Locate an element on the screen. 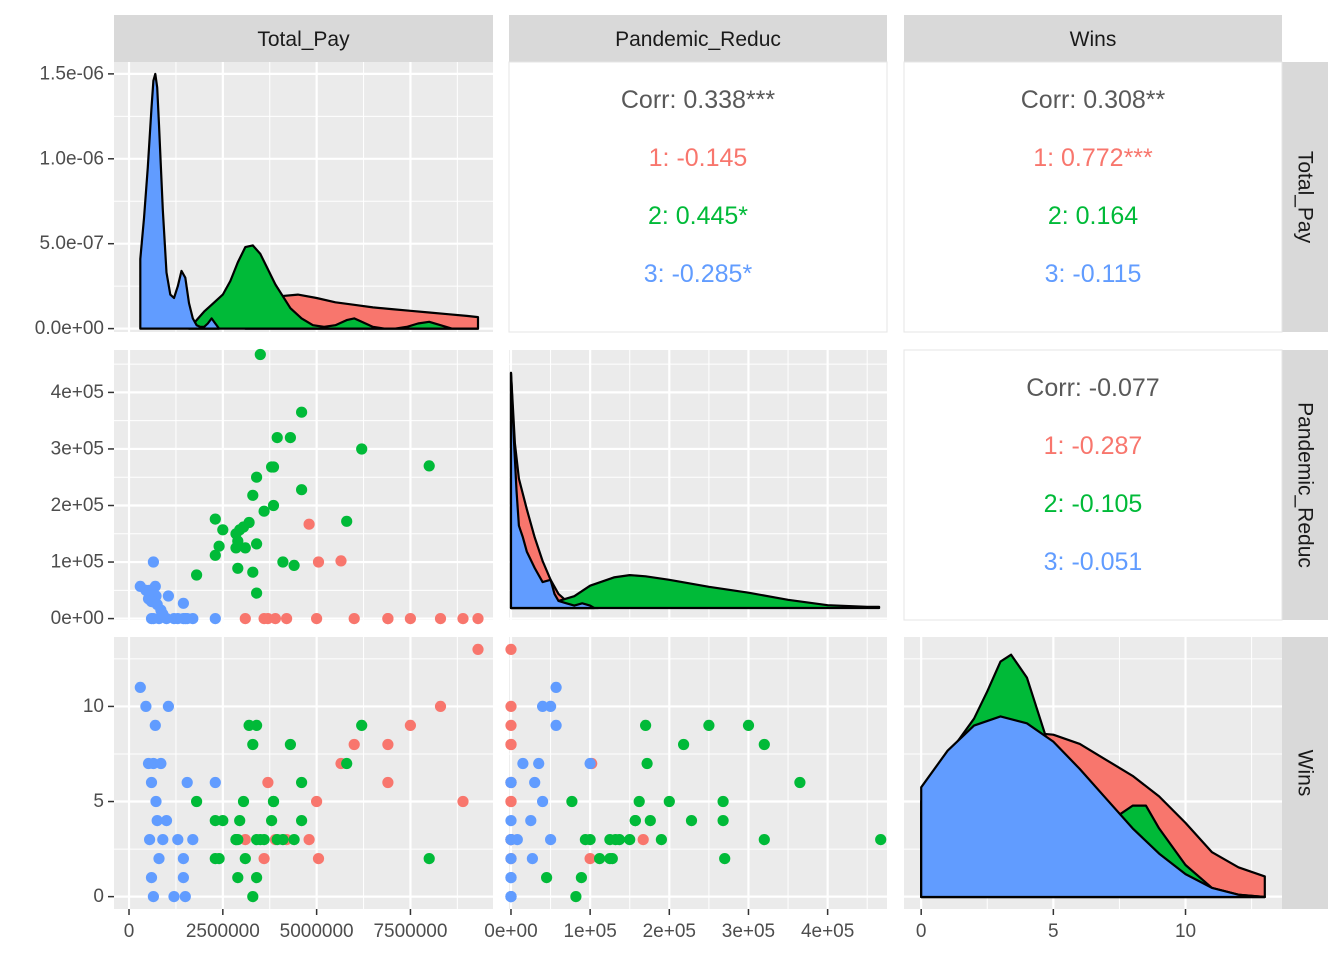  strip-label-top: Wins is located at coordinates (1093, 39).